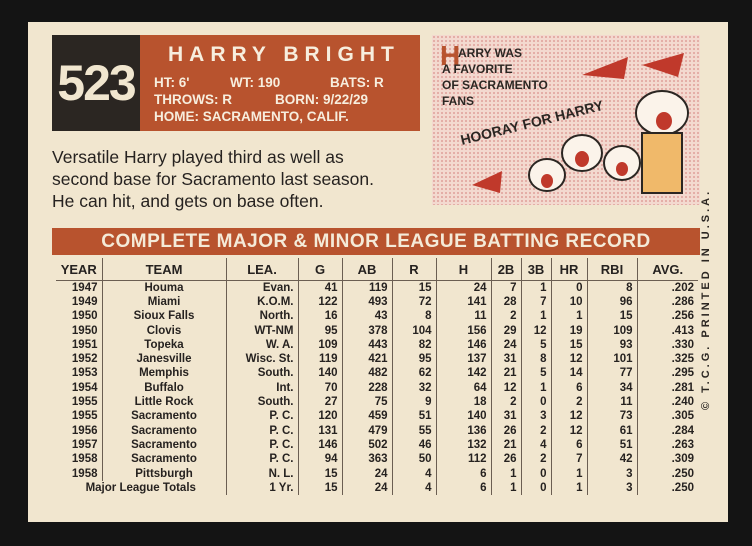  Describe the element at coordinates (377, 331) in the screenshot. I see `stat-row: 1950 Clovis WT-NM 95 378 104 156 29 12 19 109.413` at that location.